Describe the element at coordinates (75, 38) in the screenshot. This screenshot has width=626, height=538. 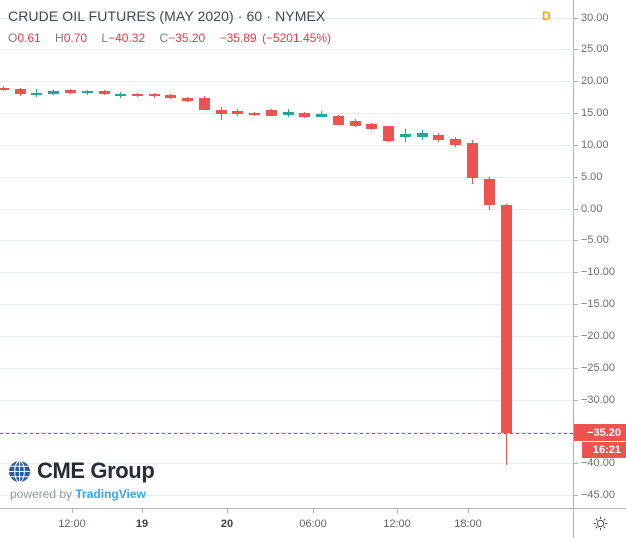
I see `high-value: 0.70` at that location.